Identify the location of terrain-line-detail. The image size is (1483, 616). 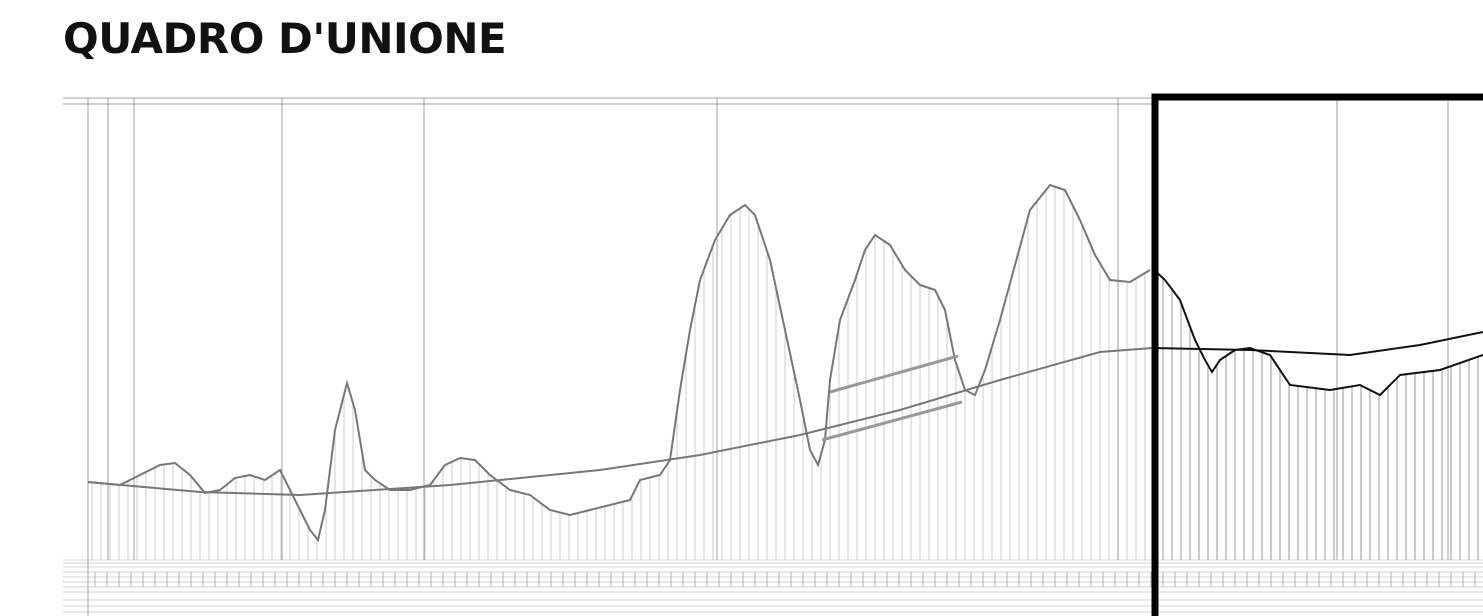
(1317, 332).